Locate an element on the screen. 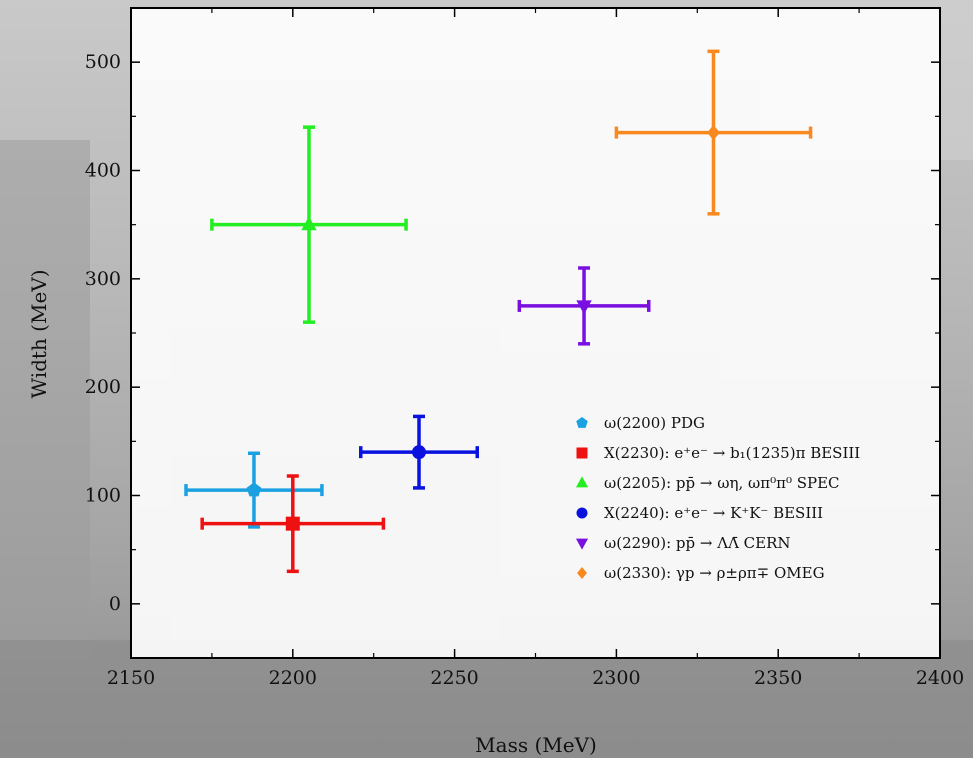  y-tick-label: 0 is located at coordinates (115, 604).